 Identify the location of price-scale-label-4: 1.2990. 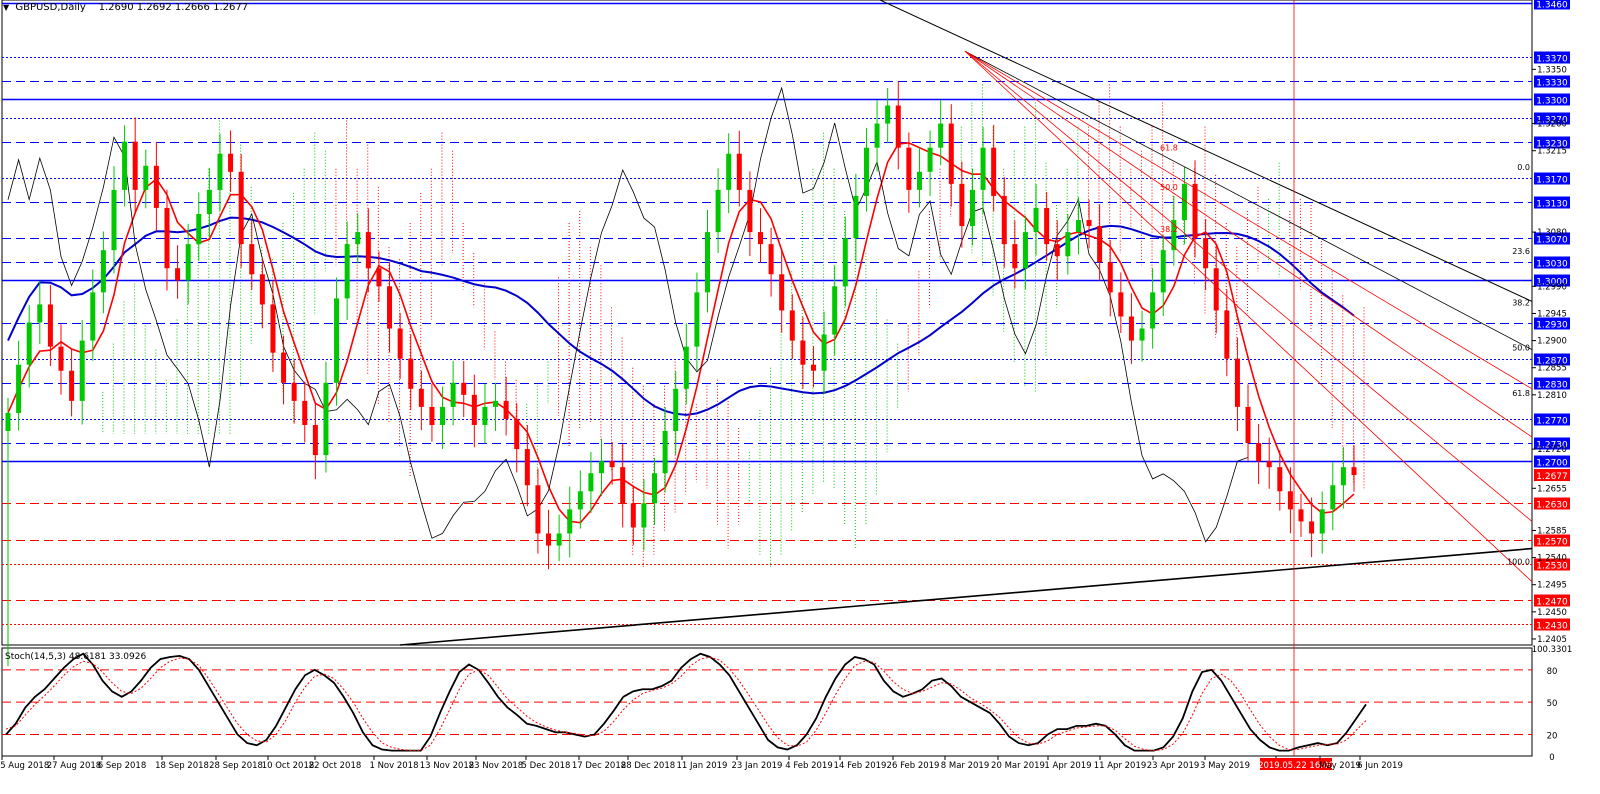
(1552, 287).